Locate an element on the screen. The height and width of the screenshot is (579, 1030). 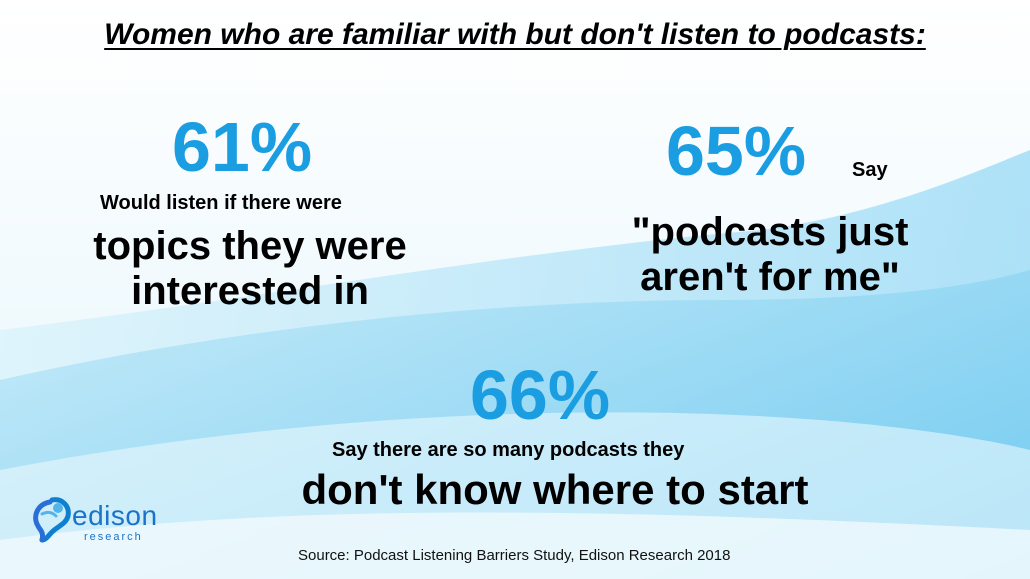
stat-65-lead: Say is located at coordinates (870, 170).